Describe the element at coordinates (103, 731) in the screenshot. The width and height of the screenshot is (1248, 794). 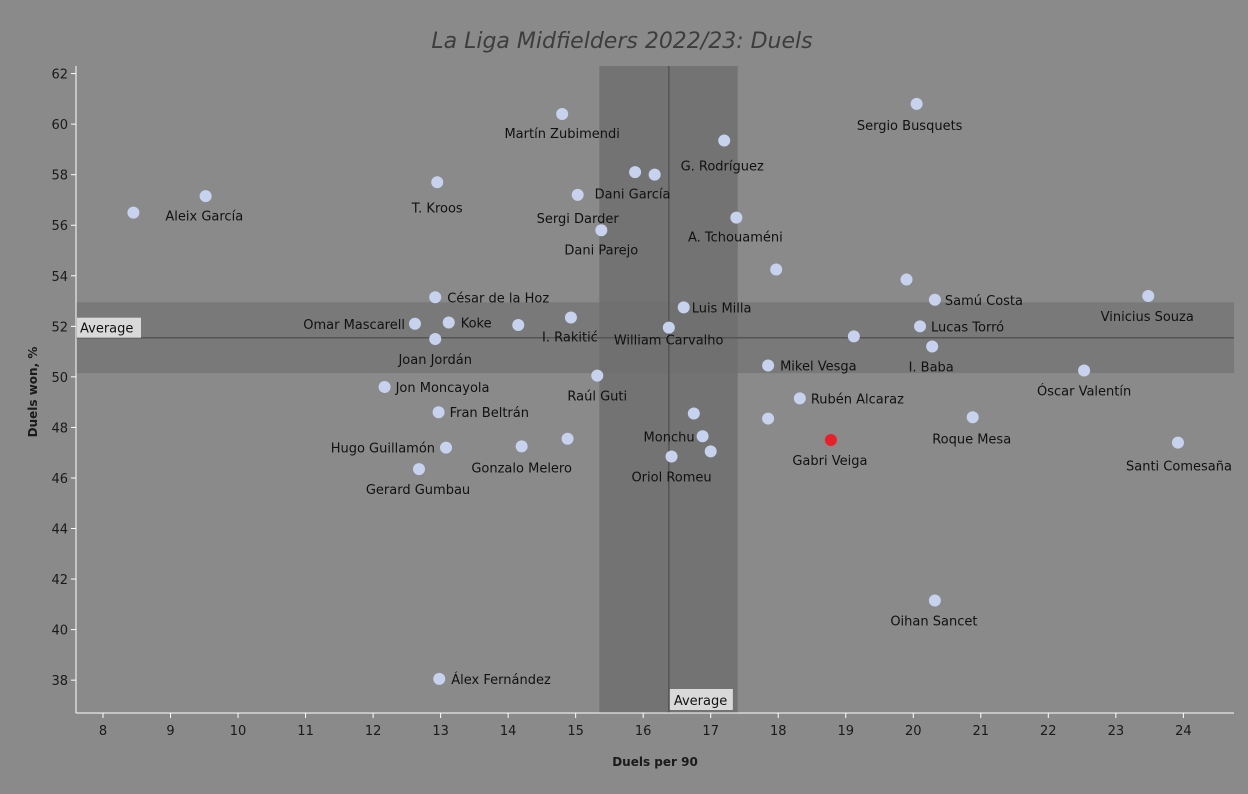
I see `x-tick-label: 8` at that location.